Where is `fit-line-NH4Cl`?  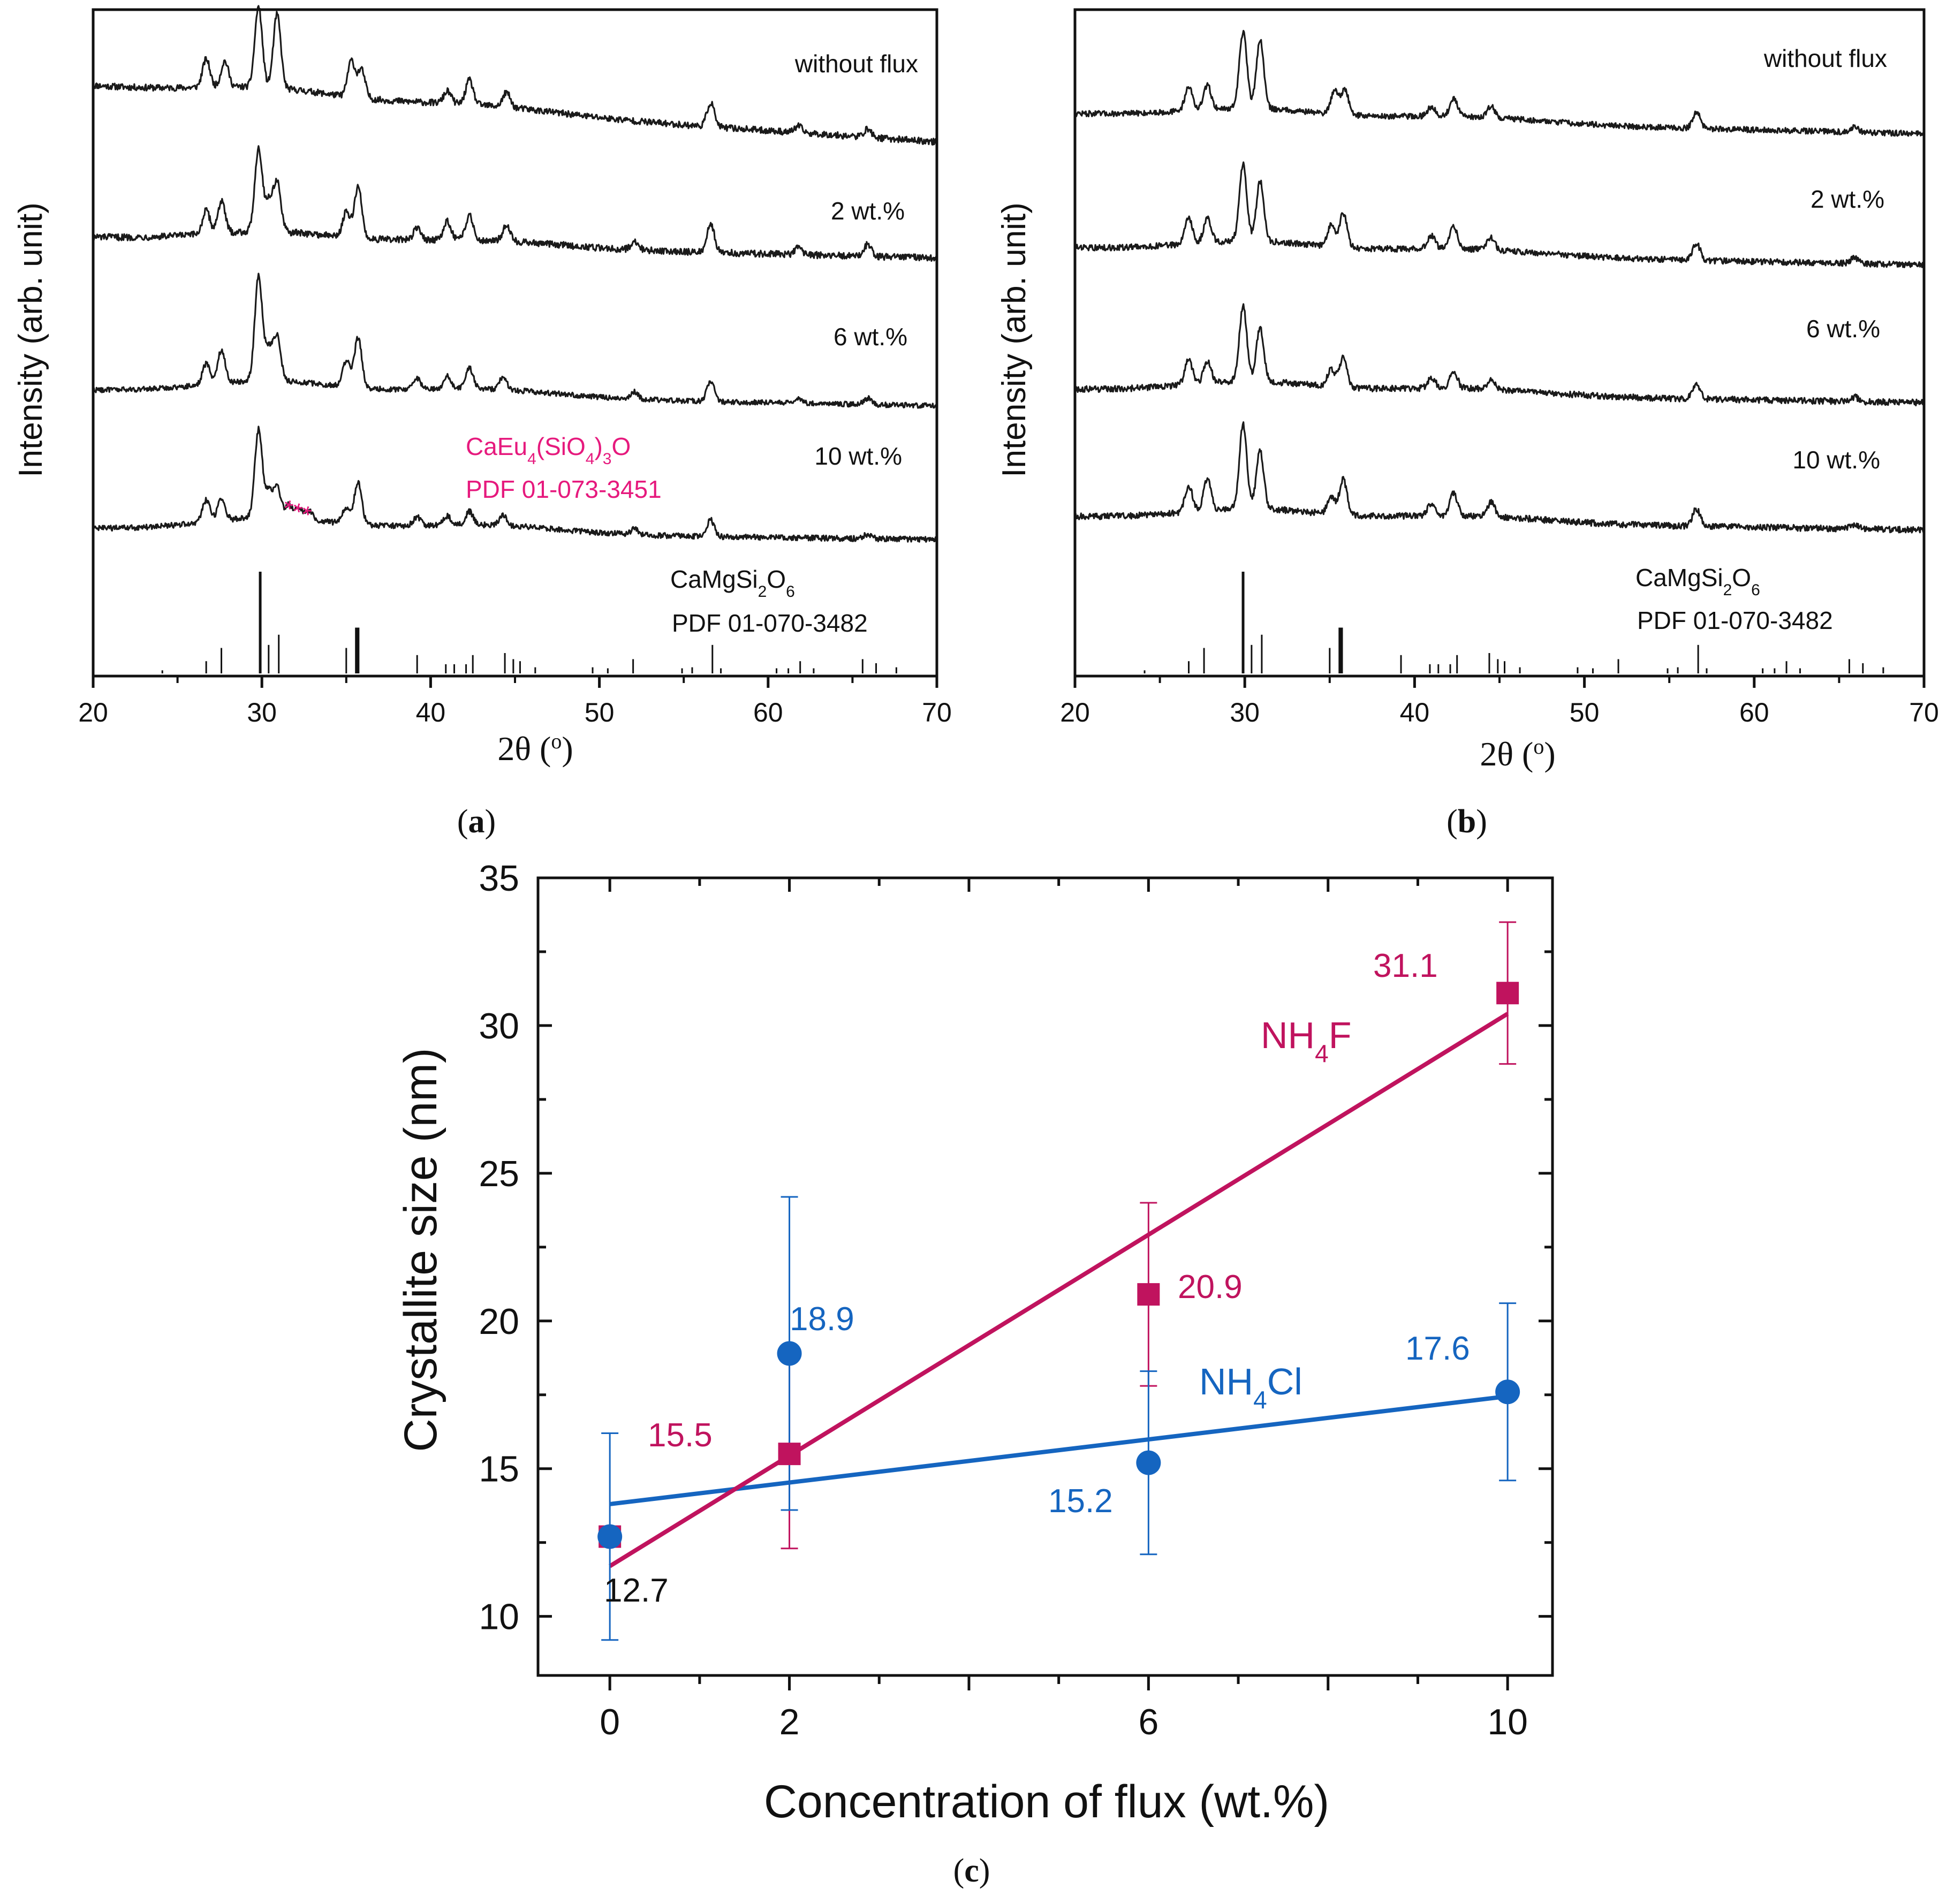
fit-line-NH4Cl is located at coordinates (1058, 1450).